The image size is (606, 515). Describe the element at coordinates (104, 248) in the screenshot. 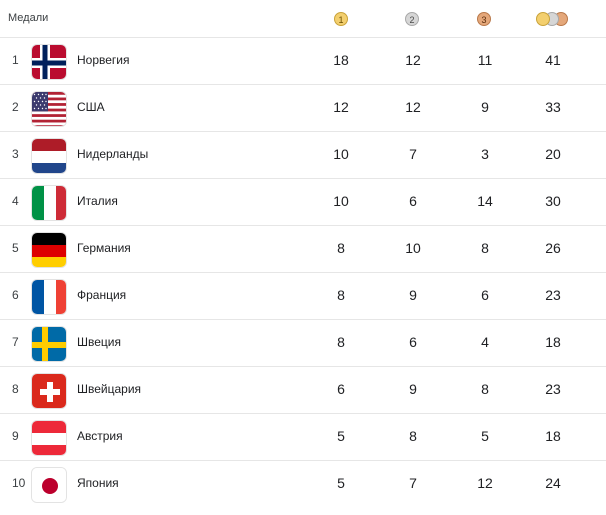

I see `country-name: Германия` at that location.